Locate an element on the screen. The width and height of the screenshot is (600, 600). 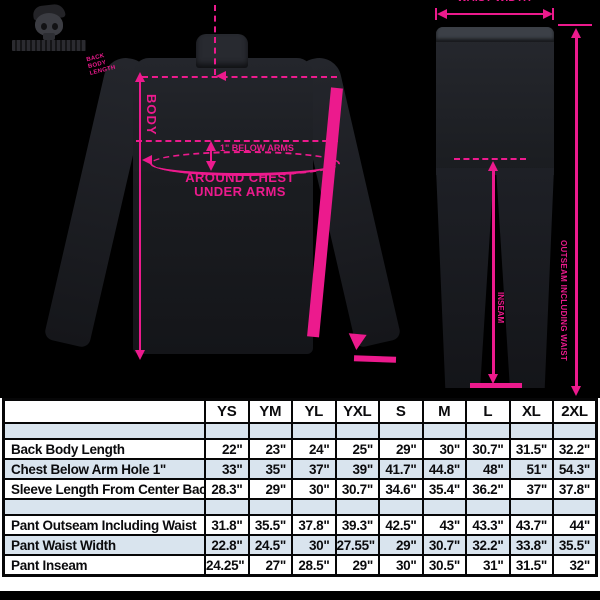
size-cell: 43.7" is located at coordinates (531, 525).